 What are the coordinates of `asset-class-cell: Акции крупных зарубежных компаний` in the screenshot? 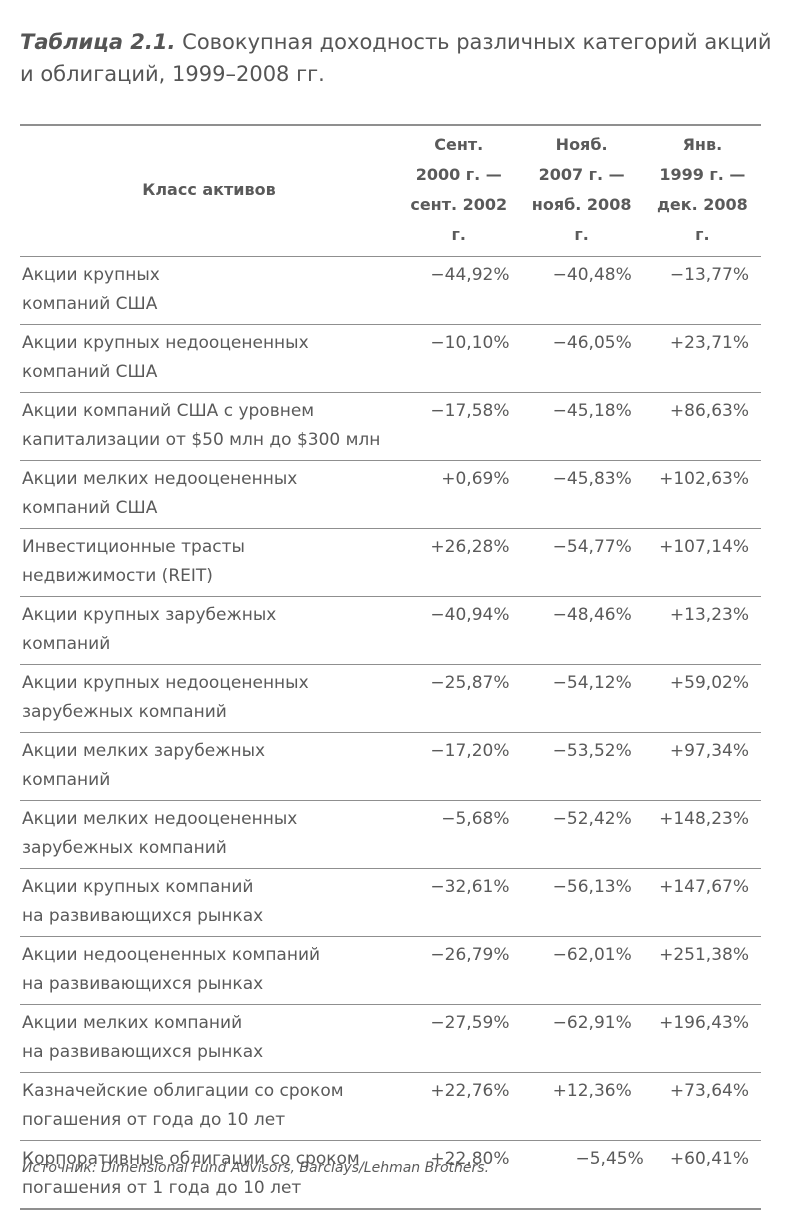 It's located at (209, 630).